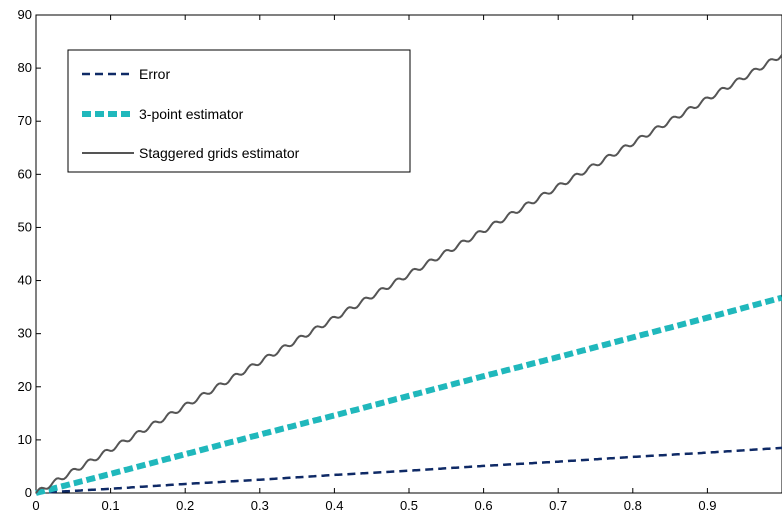 The height and width of the screenshot is (517, 782). What do you see at coordinates (25, 14) in the screenshot?
I see `y-tick-label: 90` at bounding box center [25, 14].